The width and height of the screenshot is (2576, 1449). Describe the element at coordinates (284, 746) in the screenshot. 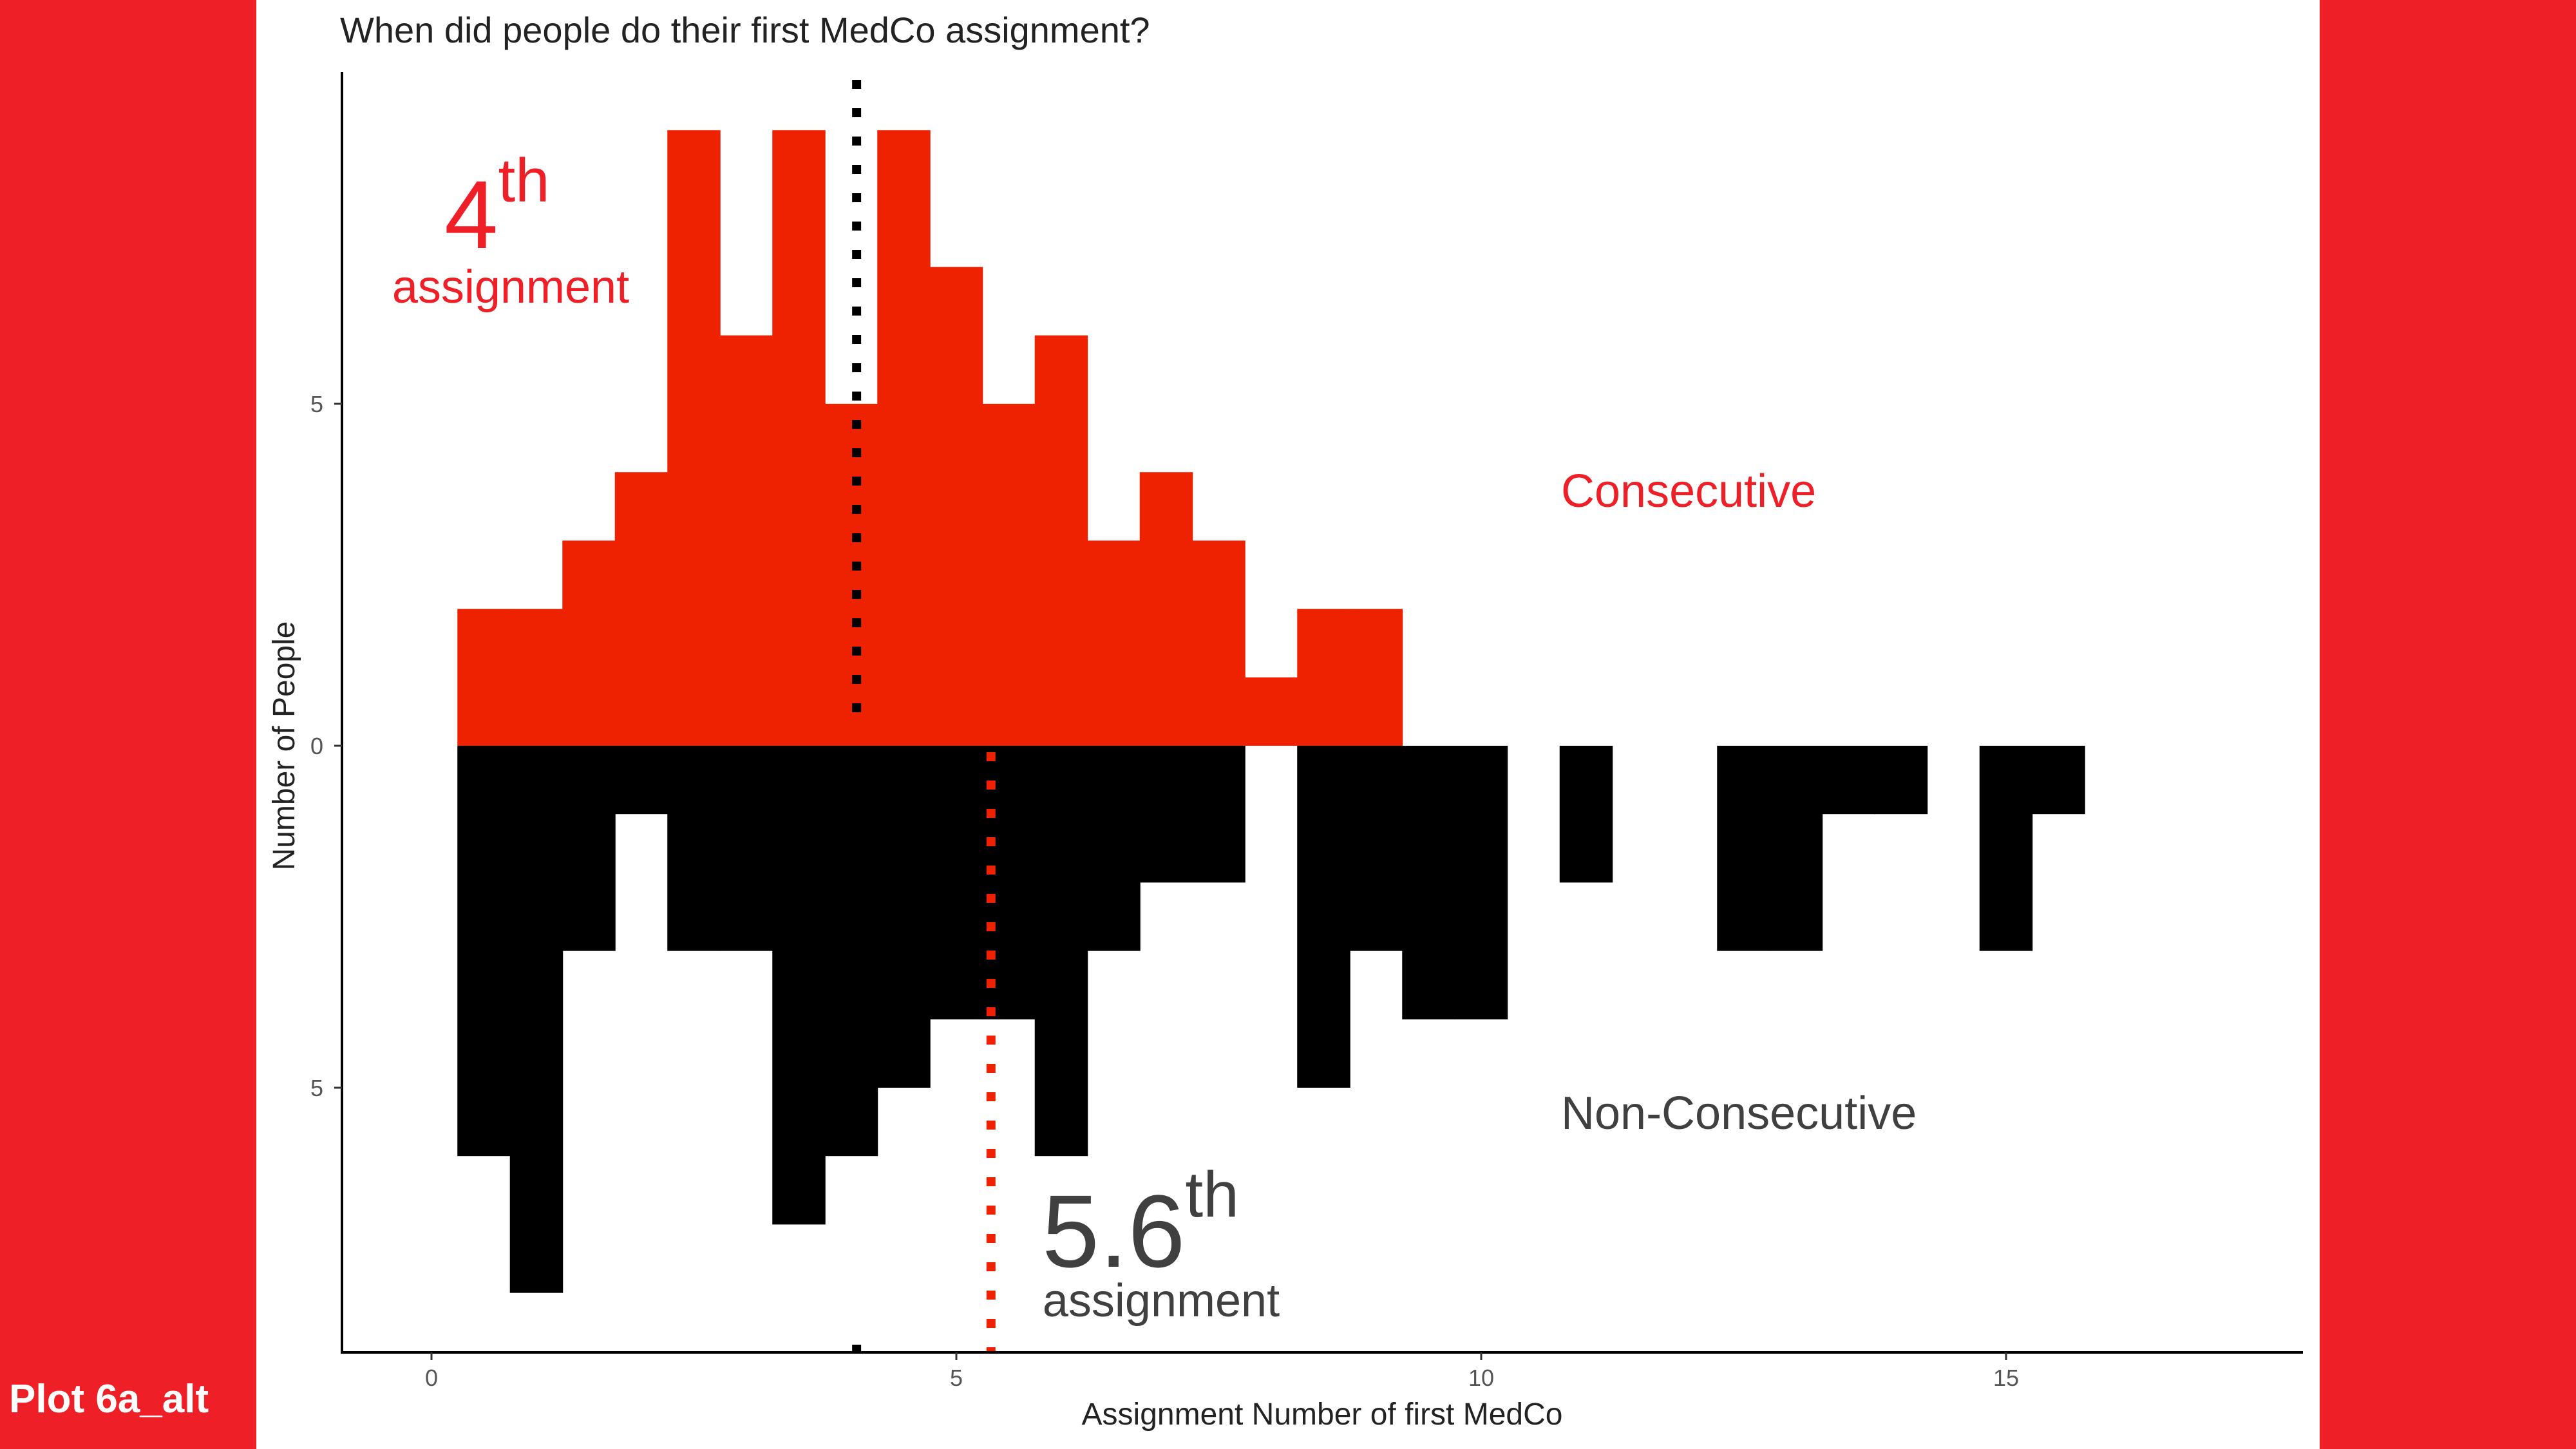

I see `y-axis-label: Number of People` at that location.